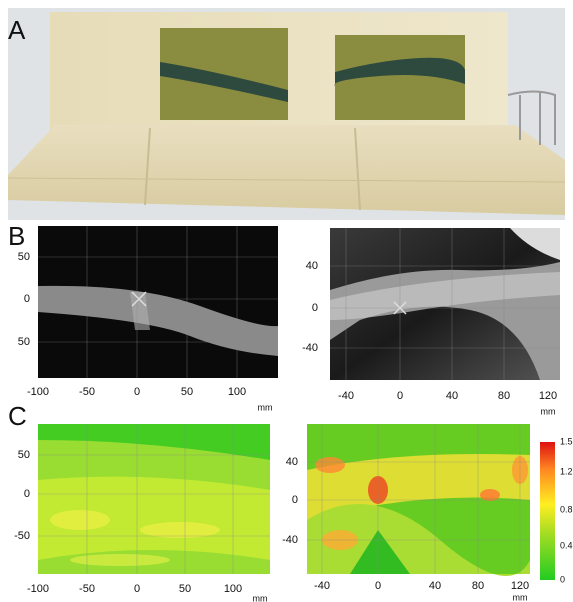 Image resolution: width=573 pixels, height=602 pixels. What do you see at coordinates (566, 441) in the screenshot?
I see `colorbar-label: 1.5` at bounding box center [566, 441].